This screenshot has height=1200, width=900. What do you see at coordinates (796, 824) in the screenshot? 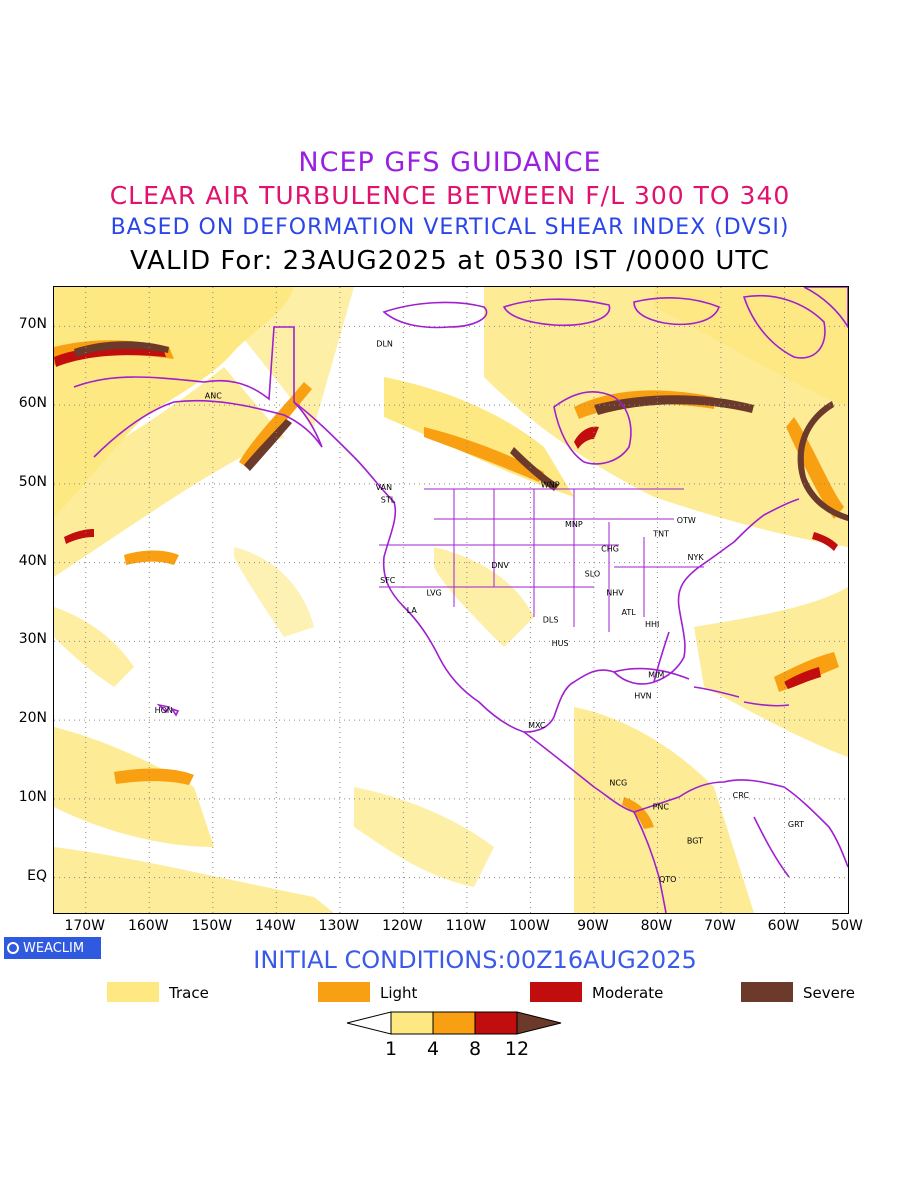
I see `city-label: GRT` at bounding box center [796, 824].